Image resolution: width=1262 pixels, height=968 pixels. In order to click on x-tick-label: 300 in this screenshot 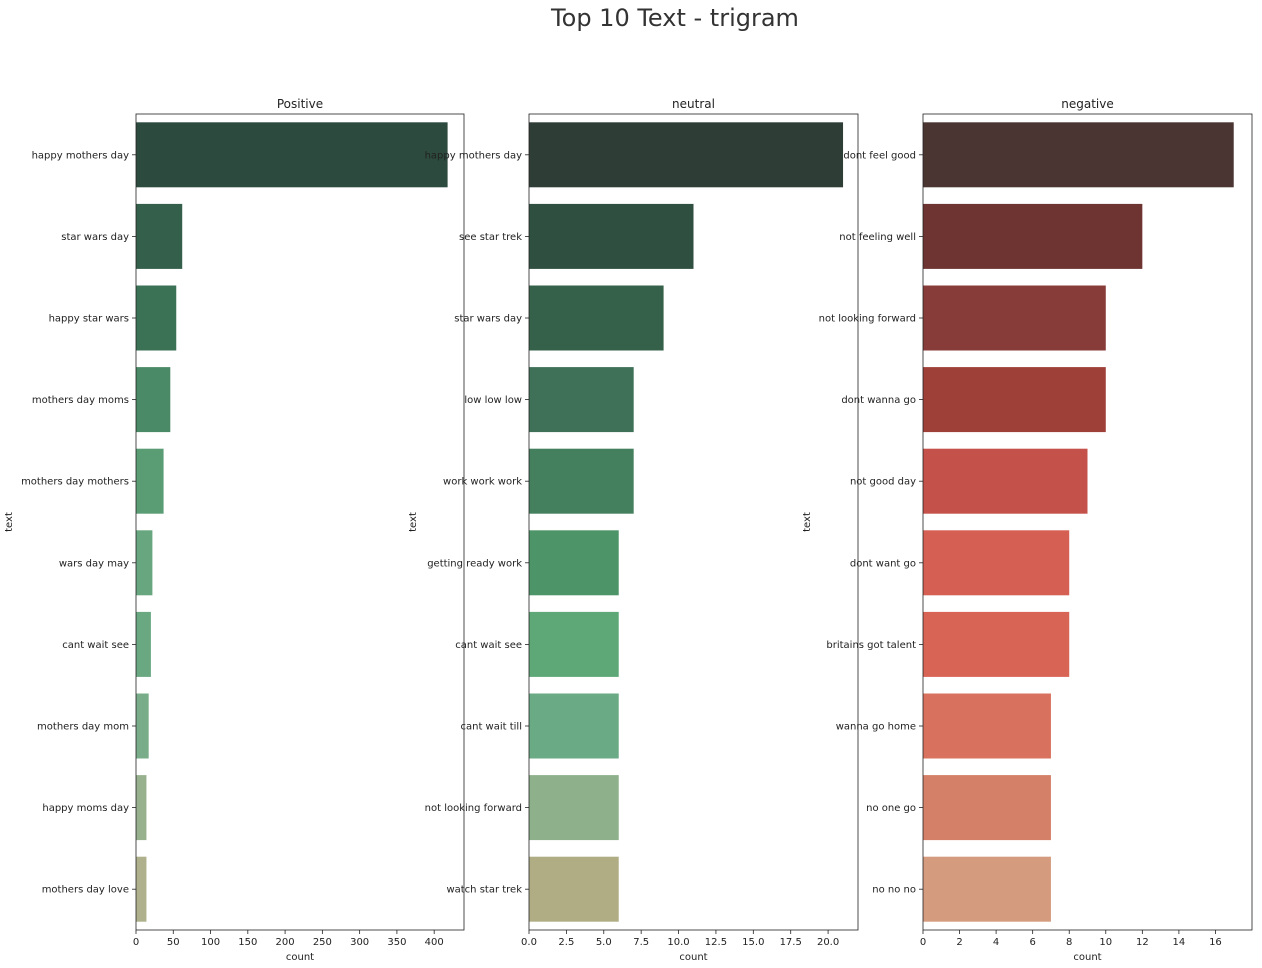, I will do `click(359, 942)`.